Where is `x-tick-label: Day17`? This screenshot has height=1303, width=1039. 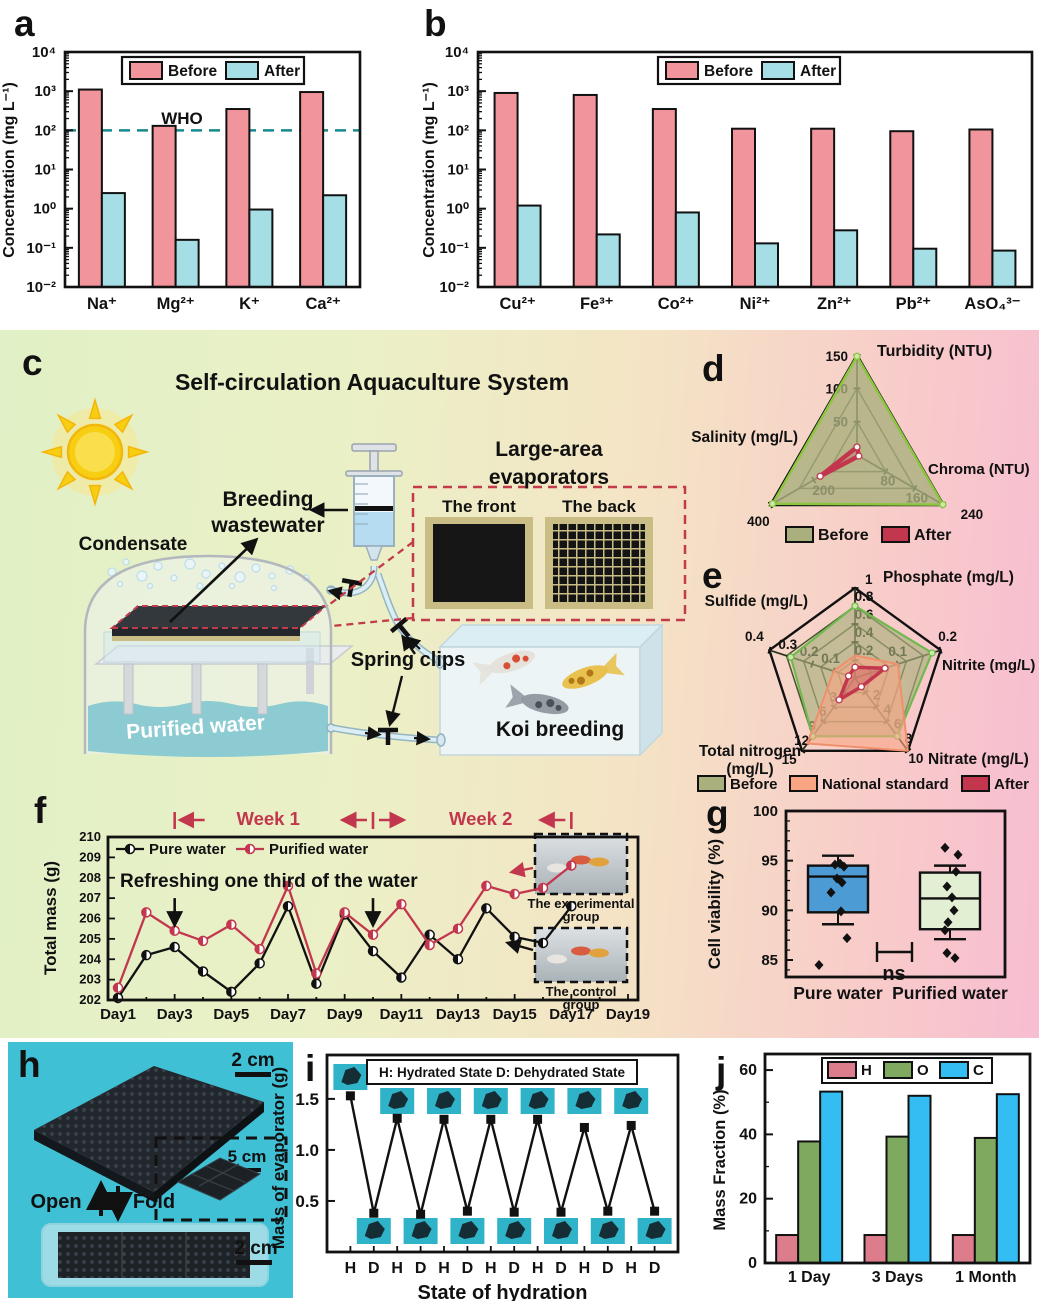
x-tick-label: Day17 is located at coordinates (571, 1014).